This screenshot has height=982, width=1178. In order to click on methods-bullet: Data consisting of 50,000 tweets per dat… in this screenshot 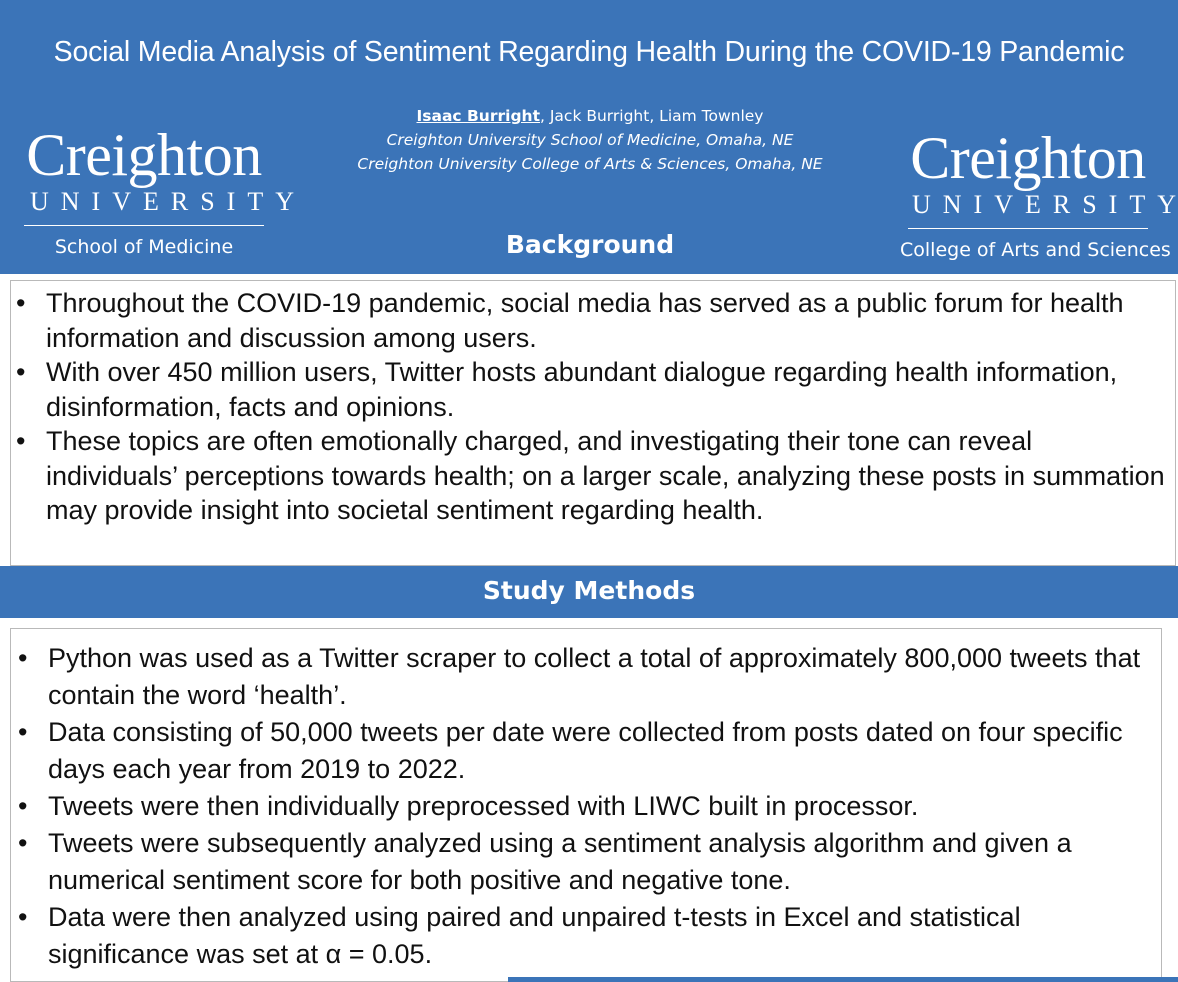, I will do `click(589, 751)`.